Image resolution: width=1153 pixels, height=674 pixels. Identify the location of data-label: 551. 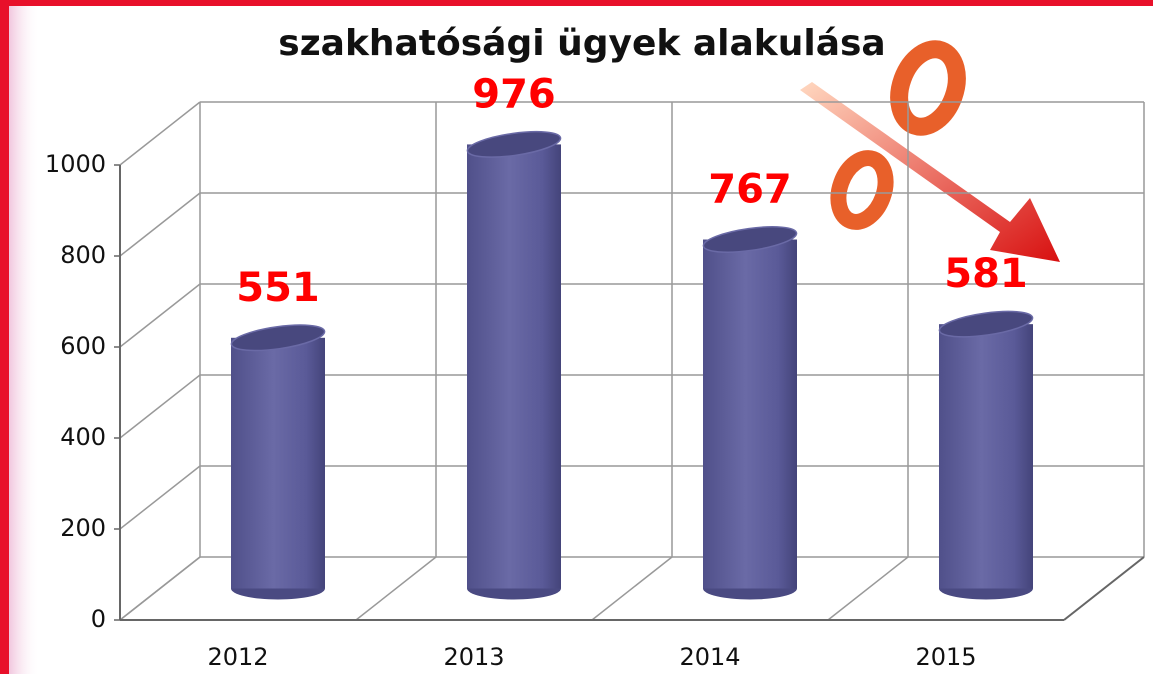
(278, 288).